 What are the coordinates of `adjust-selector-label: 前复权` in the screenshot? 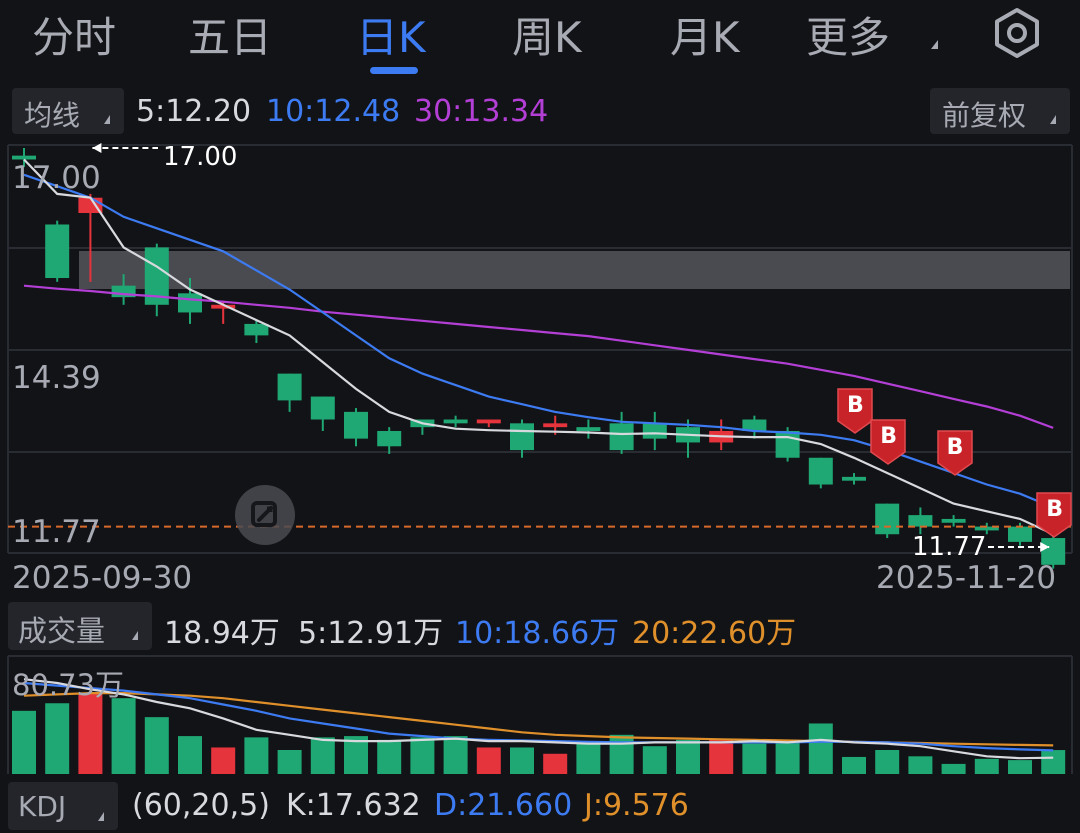 It's located at (984, 115).